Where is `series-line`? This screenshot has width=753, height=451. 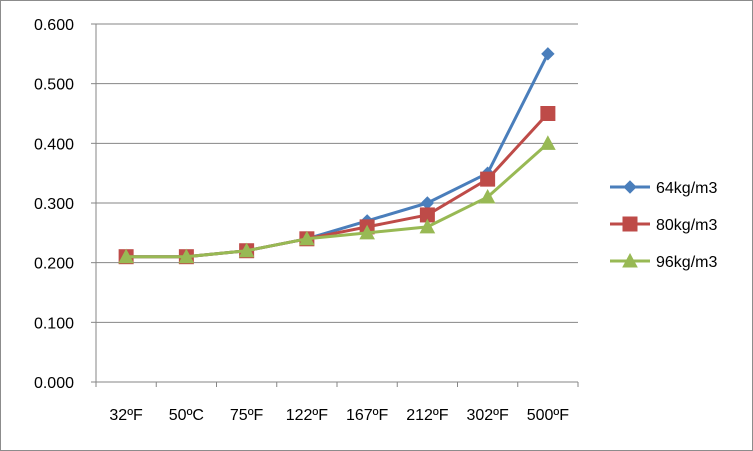 series-line is located at coordinates (337, 200).